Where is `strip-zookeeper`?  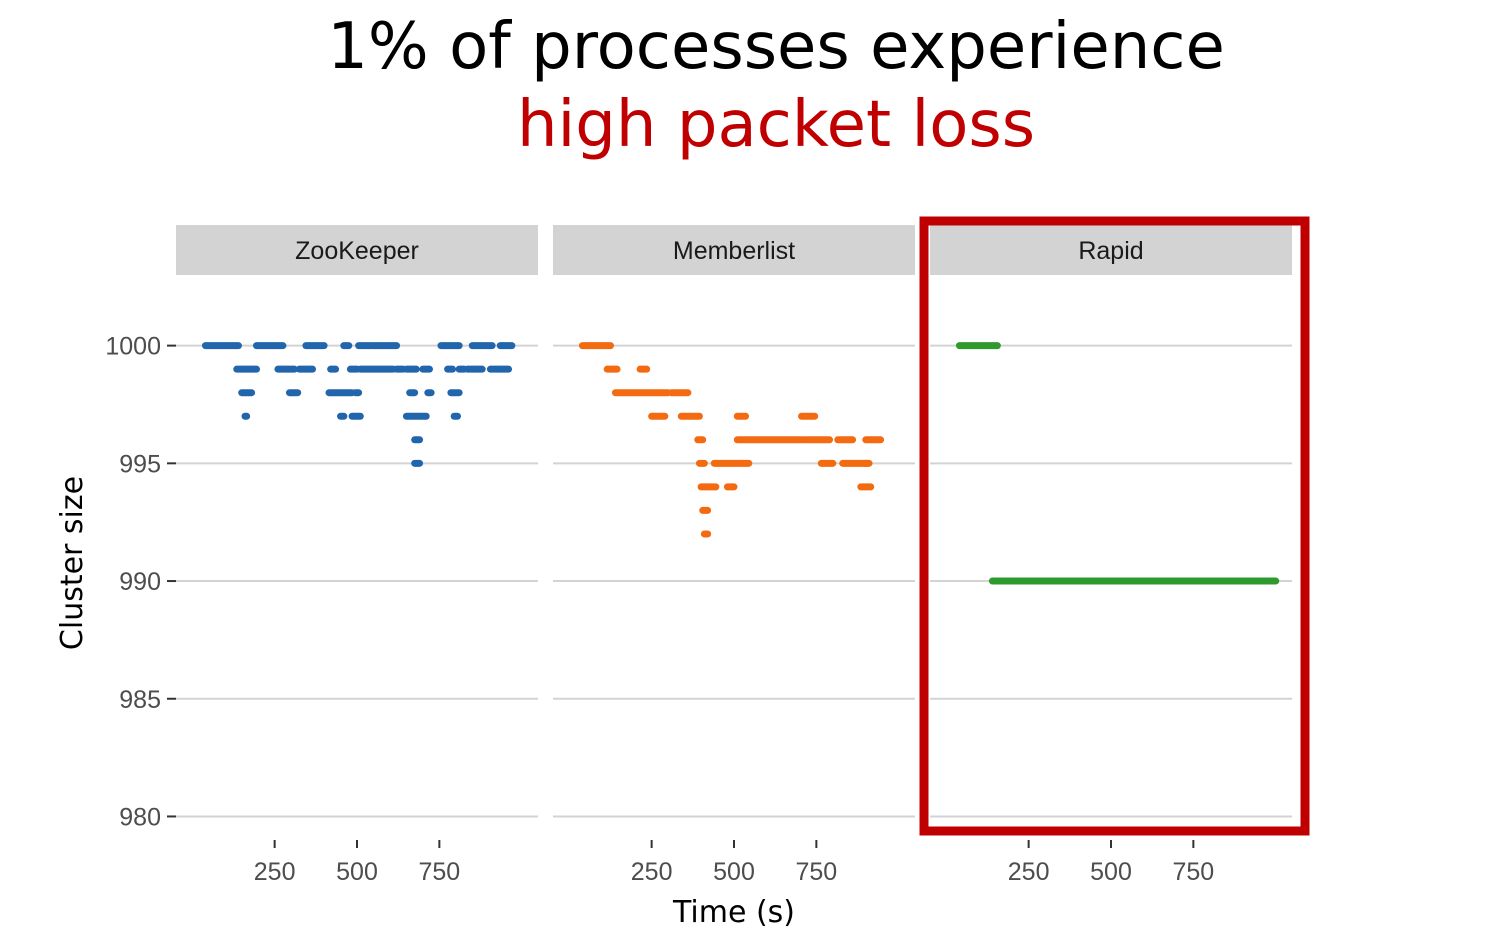
strip-zookeeper is located at coordinates (357, 250).